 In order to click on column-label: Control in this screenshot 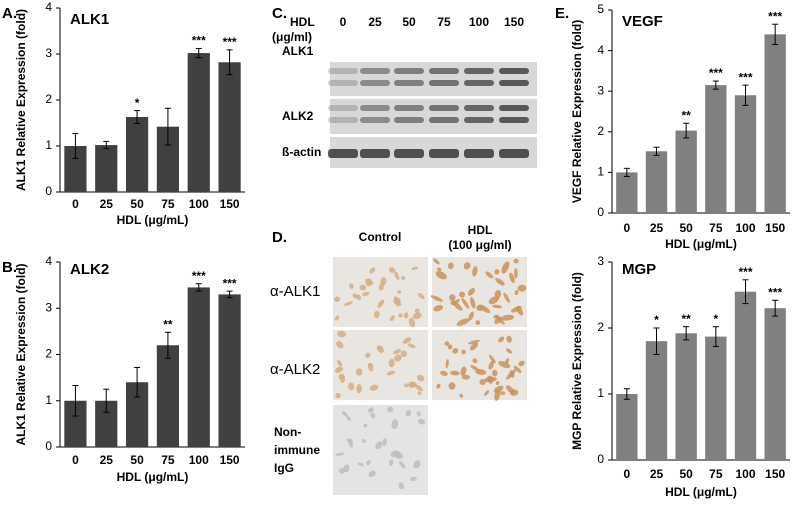, I will do `click(380, 237)`.